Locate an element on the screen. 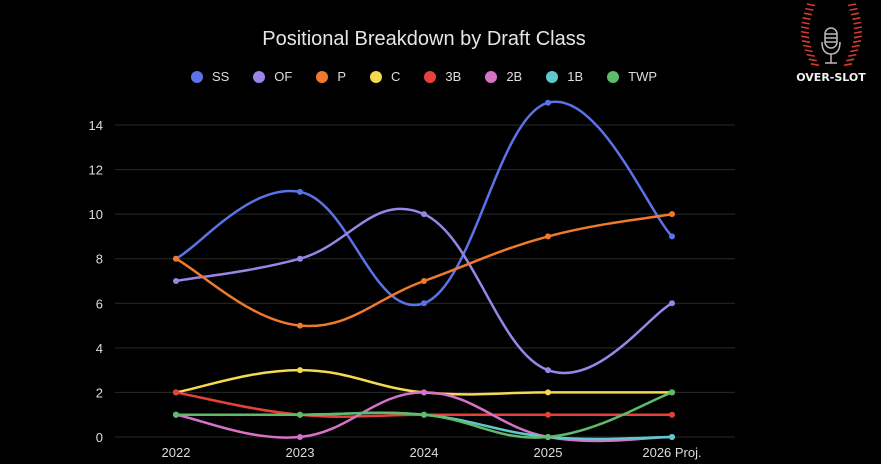  legend-item-2b: 2B is located at coordinates (503, 76).